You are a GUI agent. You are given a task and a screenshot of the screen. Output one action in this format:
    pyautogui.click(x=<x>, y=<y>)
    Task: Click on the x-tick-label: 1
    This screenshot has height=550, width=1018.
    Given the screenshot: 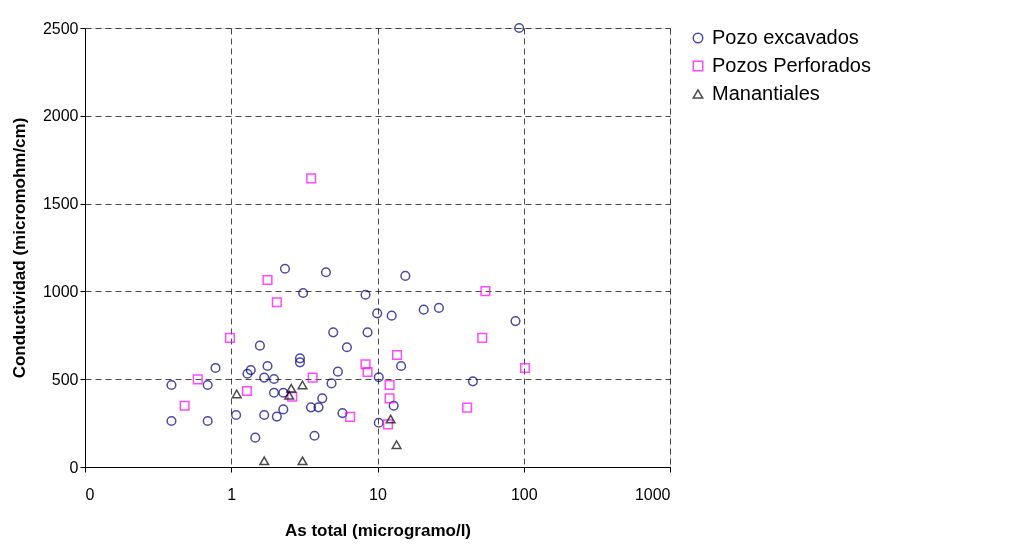 What is the action you would take?
    pyautogui.click(x=232, y=494)
    